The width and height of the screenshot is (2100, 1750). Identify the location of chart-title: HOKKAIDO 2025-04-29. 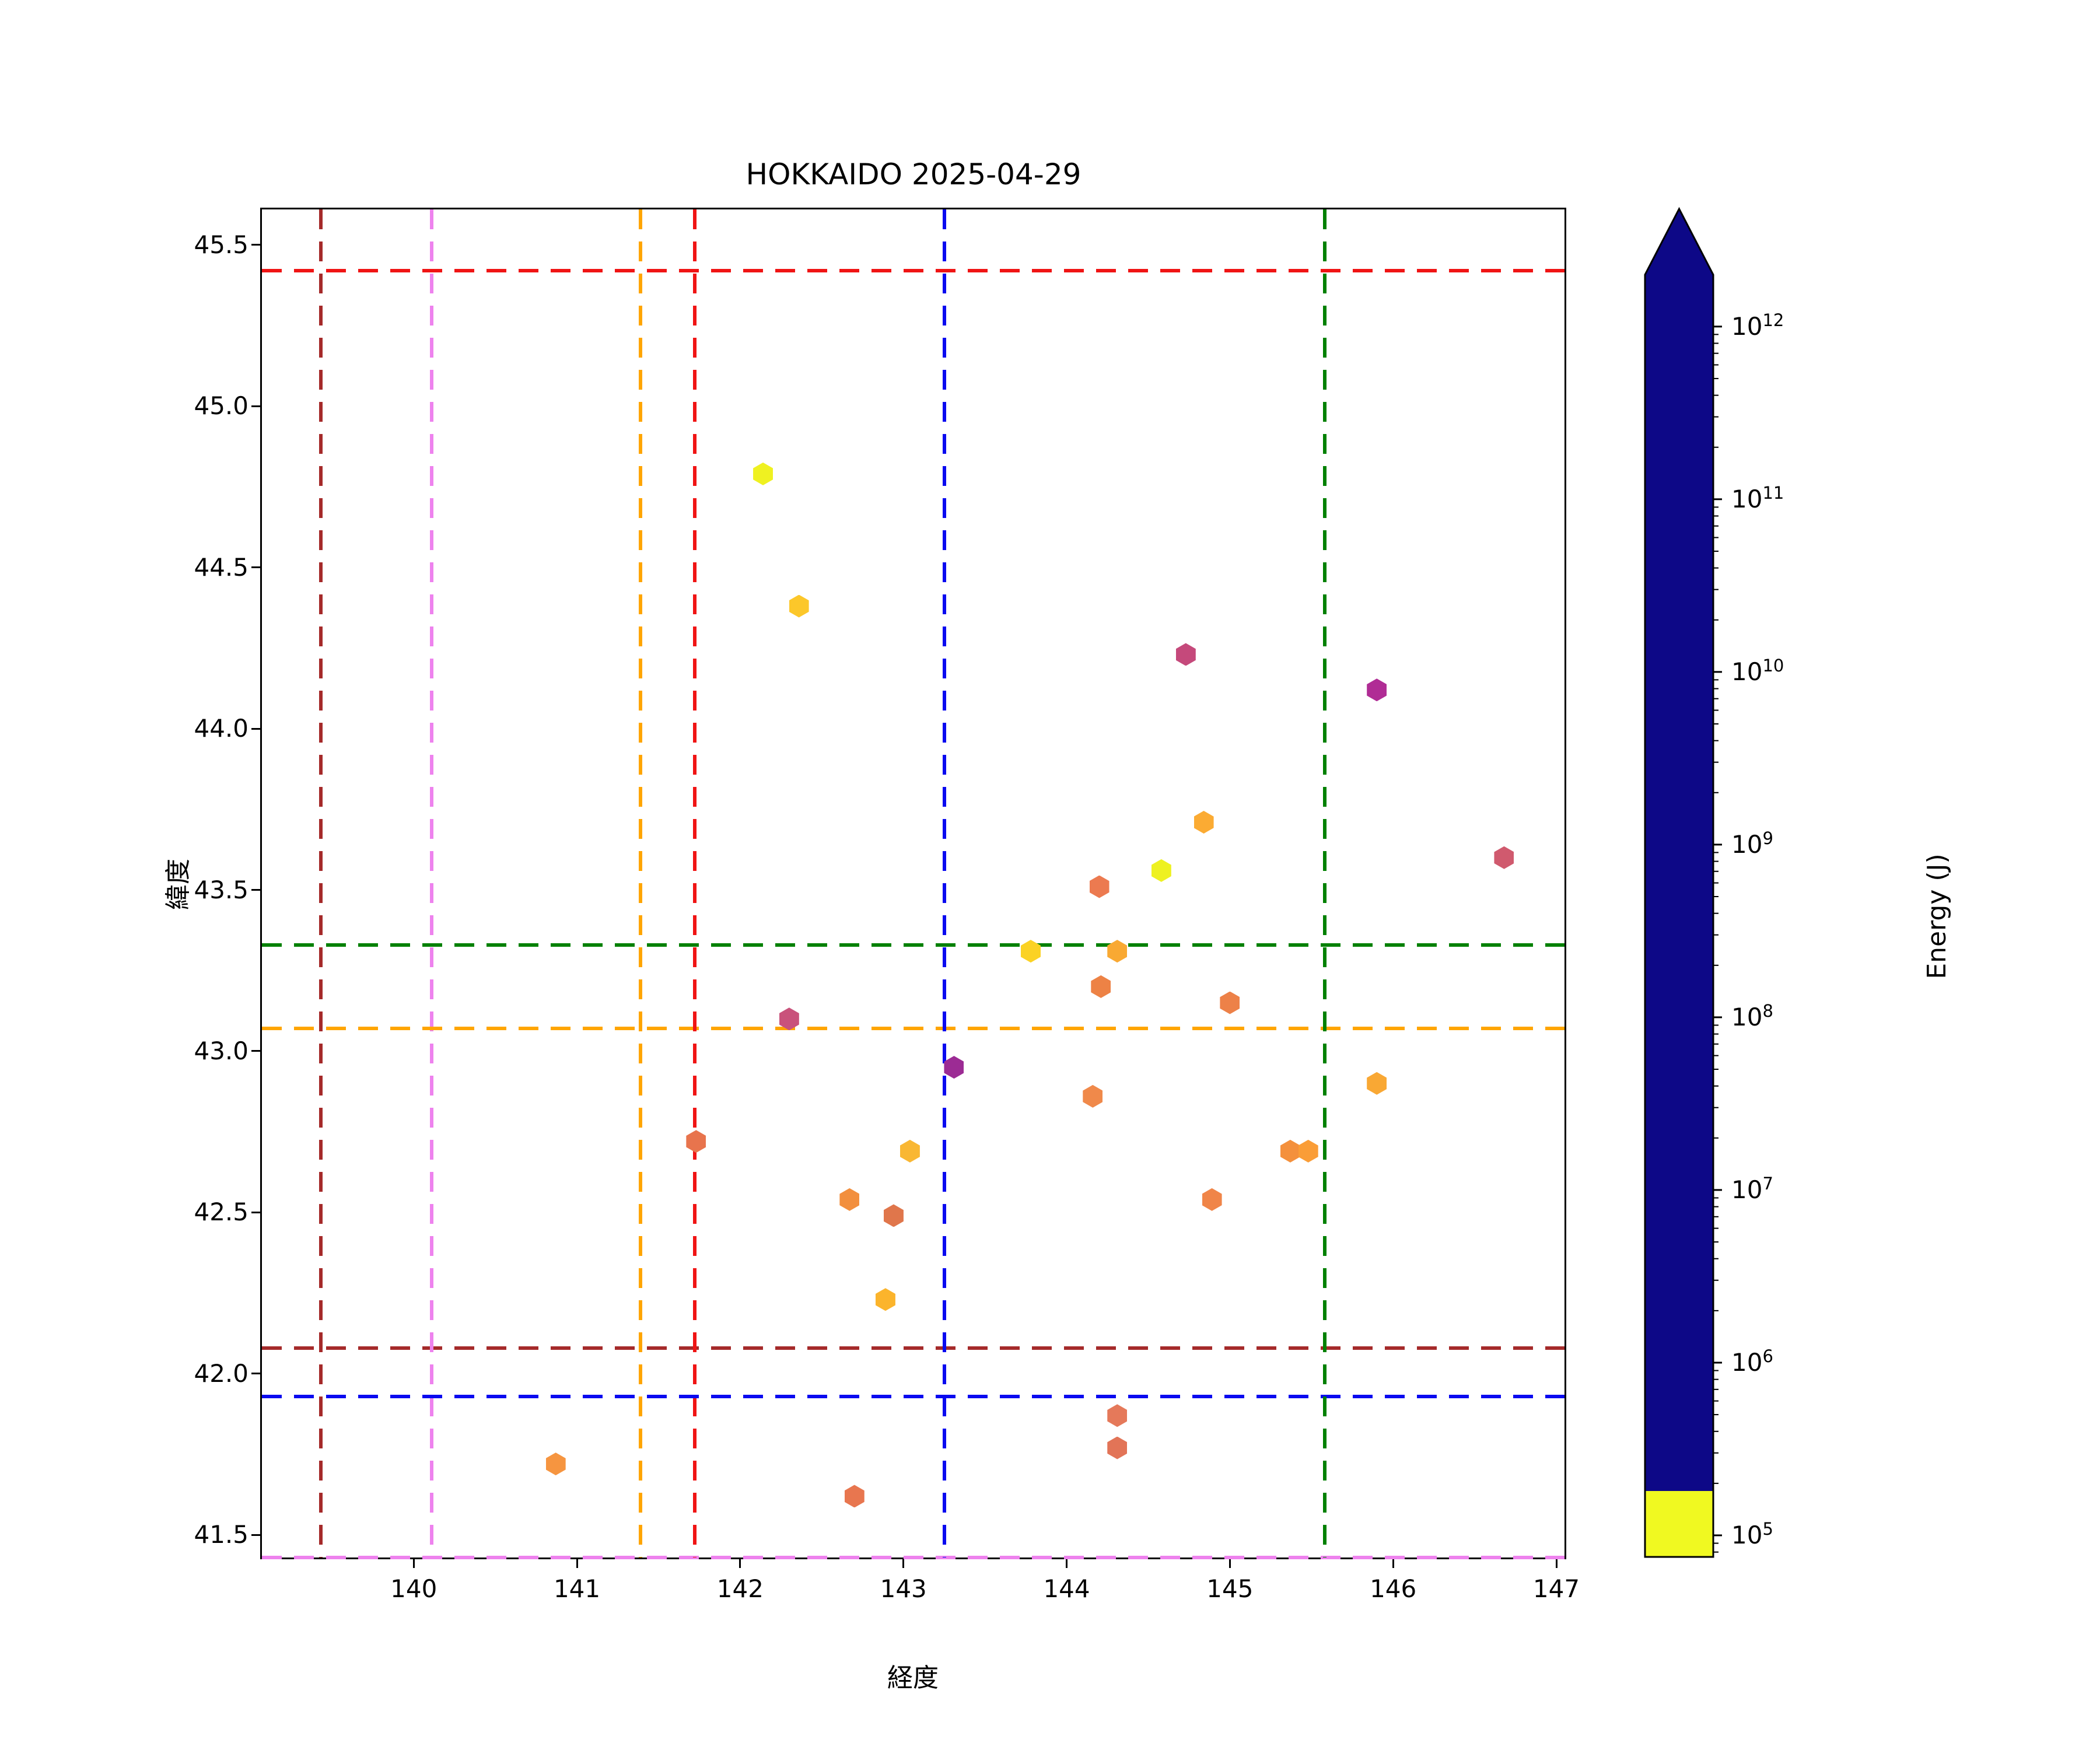
(914, 174).